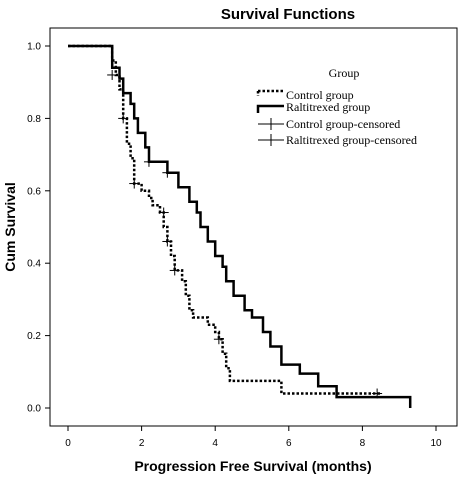 This screenshot has width=464, height=479. Describe the element at coordinates (34, 191) in the screenshot. I see `y-tick-label: 0.6` at that location.